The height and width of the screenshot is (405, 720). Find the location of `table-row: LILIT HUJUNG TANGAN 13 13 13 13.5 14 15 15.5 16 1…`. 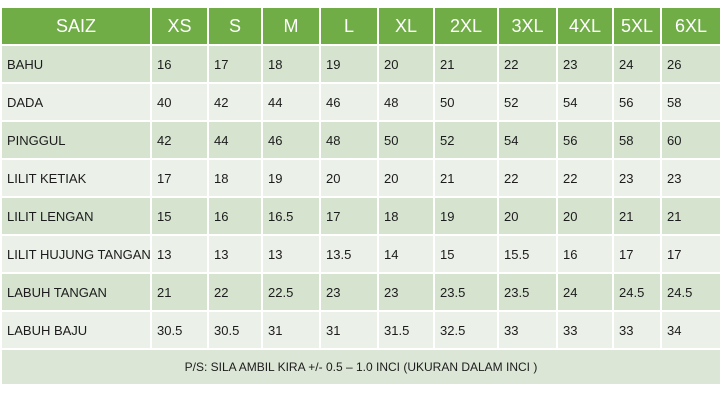

table-row: LILIT HUJUNG TANGAN 13 13 13 13.5 14 15 15.5 16 1… is located at coordinates (360, 254).